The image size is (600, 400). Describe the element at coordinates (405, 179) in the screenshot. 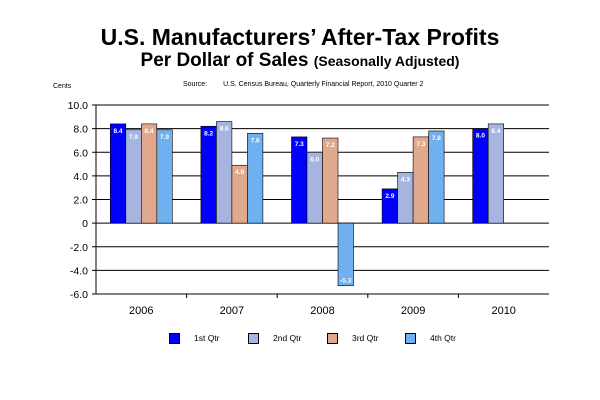

I see `data-label: 4.3` at that location.